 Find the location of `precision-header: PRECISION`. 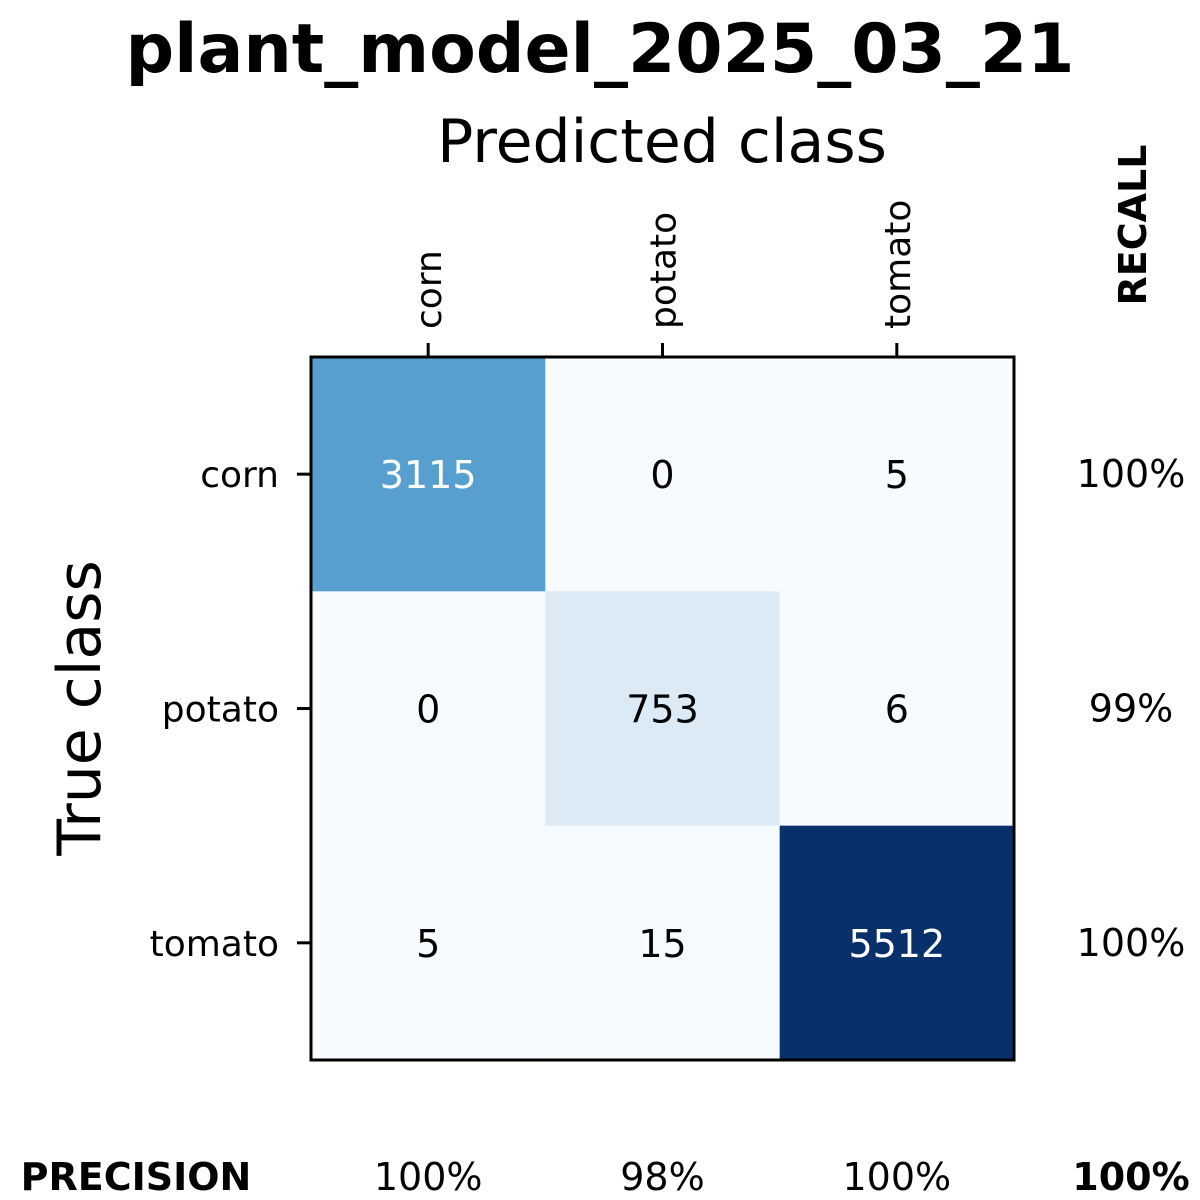

precision-header: PRECISION is located at coordinates (136, 1177).